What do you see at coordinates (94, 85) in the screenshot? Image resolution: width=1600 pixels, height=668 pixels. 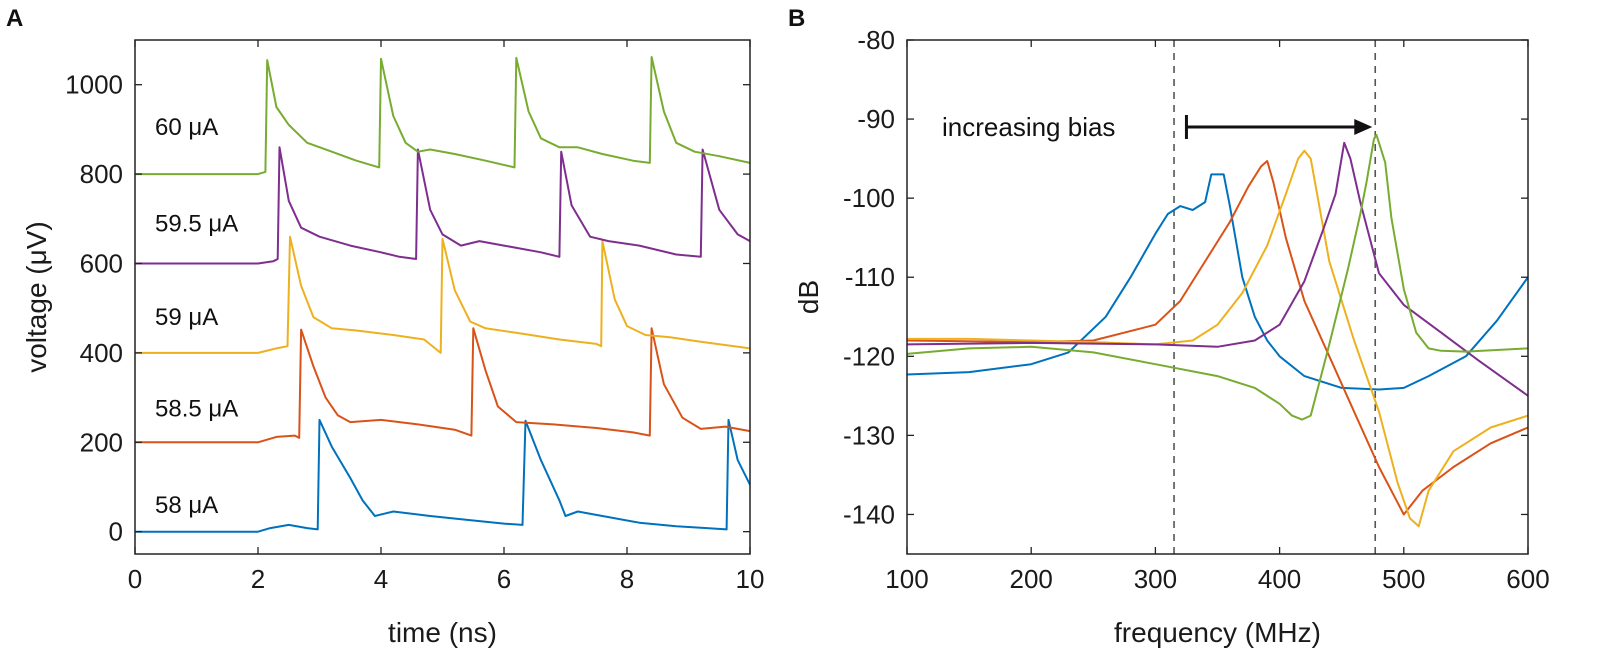 I see `chart-a-y-tick-label: 1000` at bounding box center [94, 85].